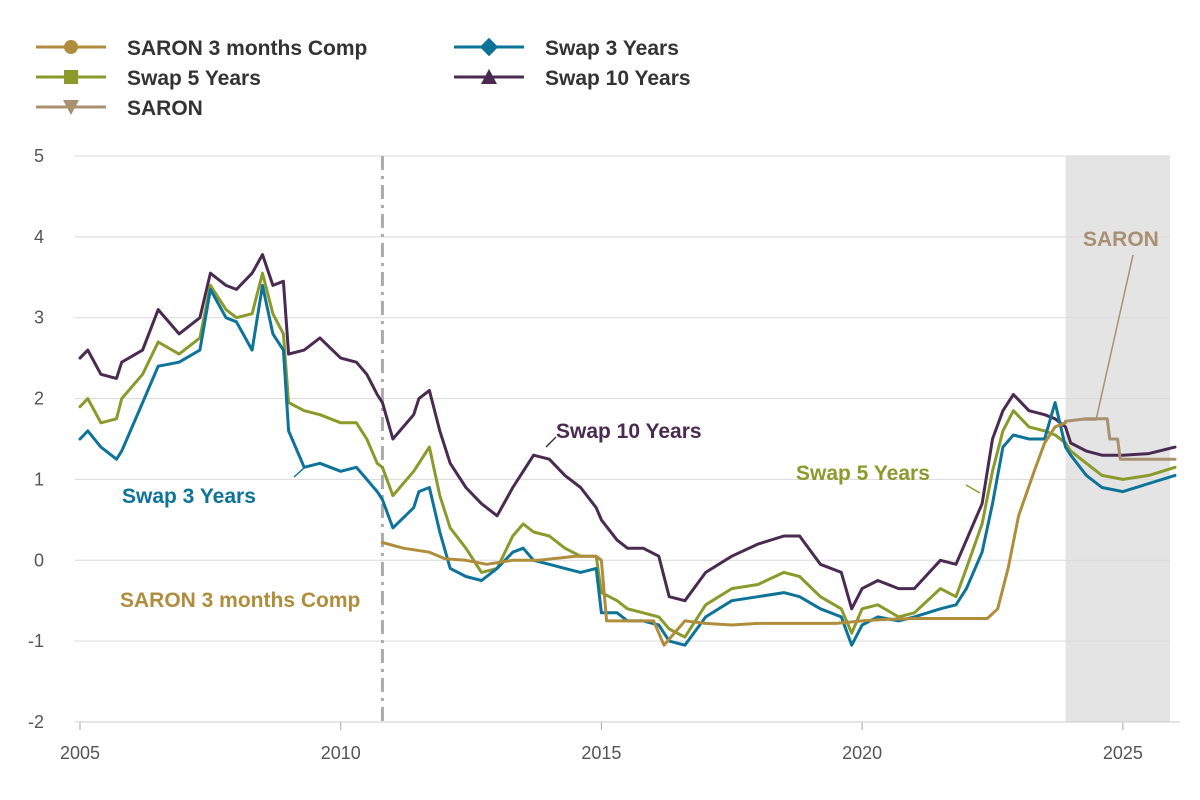  I want to click on y-tick-label: 2, so click(39, 399).